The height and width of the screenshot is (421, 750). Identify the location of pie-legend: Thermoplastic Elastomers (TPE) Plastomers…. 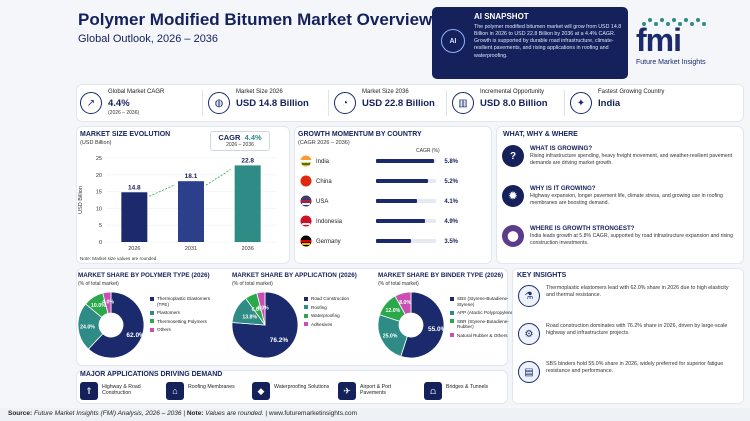
(183, 316).